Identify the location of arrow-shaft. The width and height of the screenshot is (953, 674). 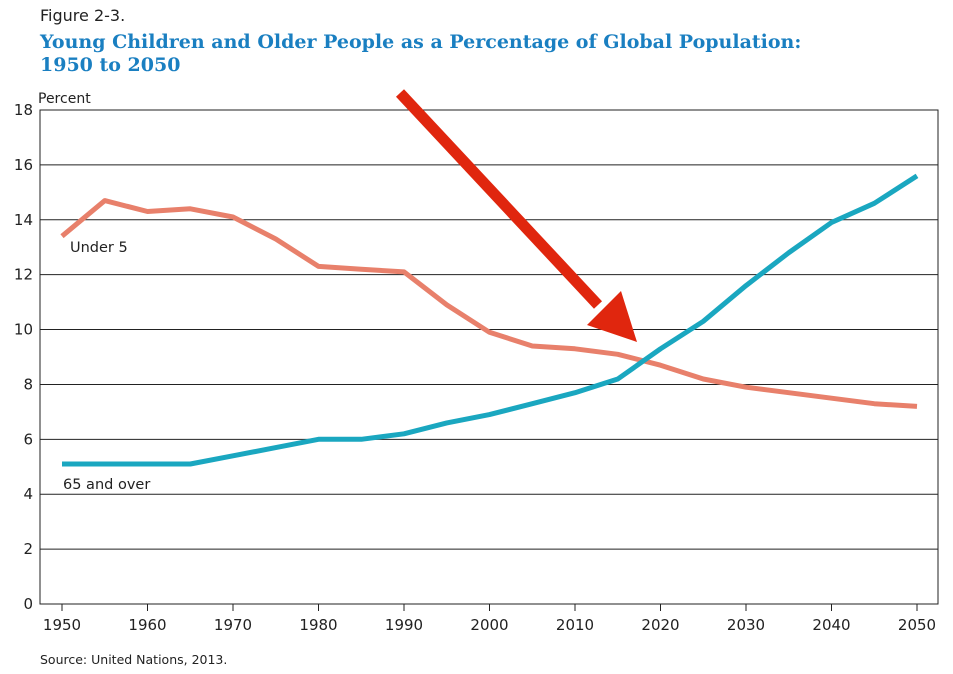
(499, 199).